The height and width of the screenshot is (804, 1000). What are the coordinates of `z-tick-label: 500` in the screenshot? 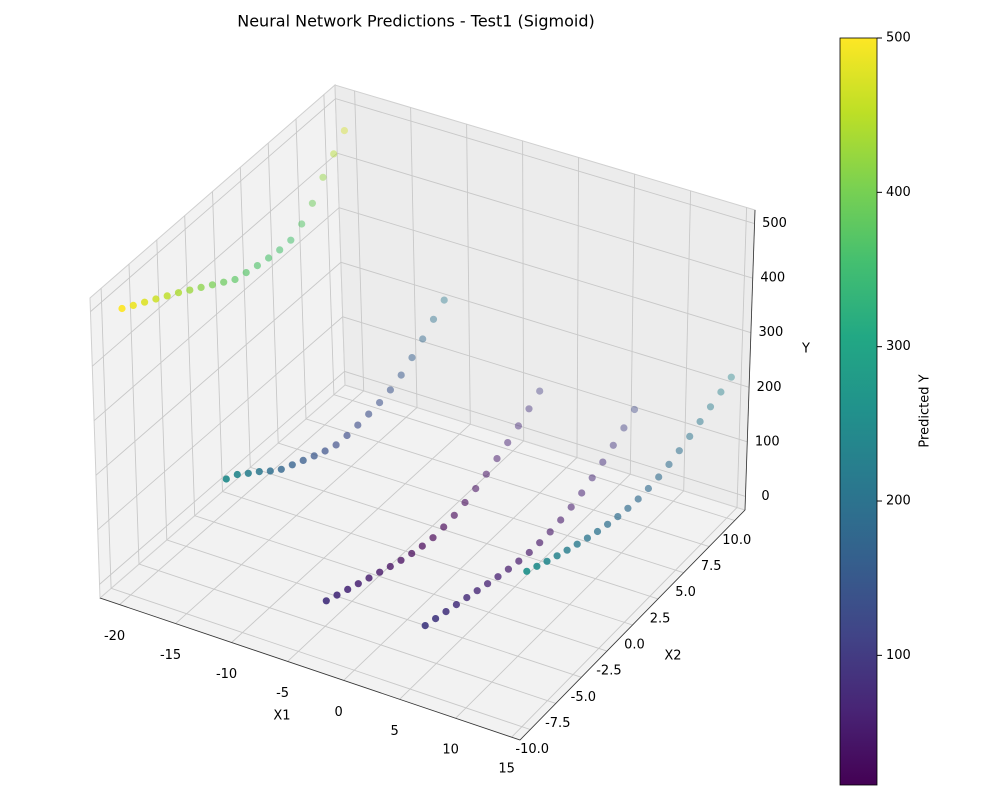 It's located at (774, 223).